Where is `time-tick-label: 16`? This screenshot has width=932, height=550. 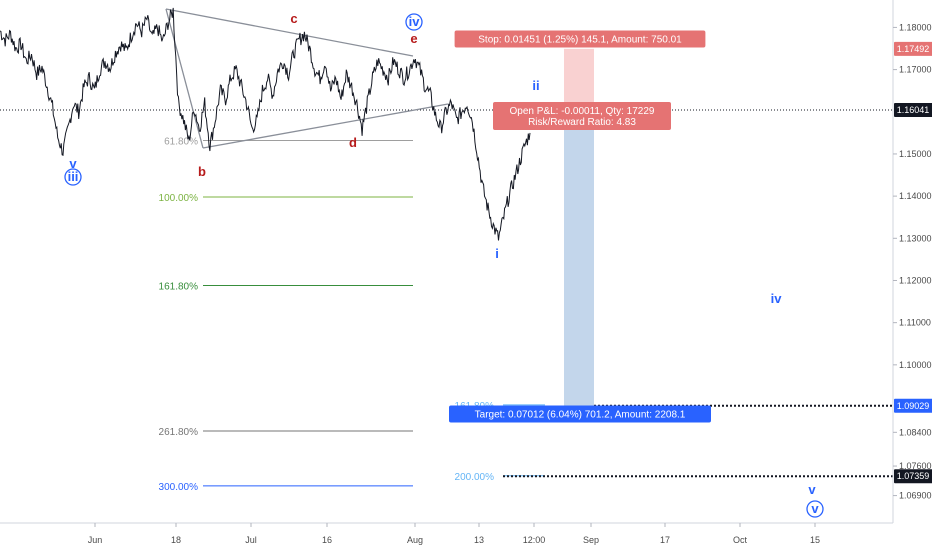 time-tick-label: 16 is located at coordinates (327, 540).